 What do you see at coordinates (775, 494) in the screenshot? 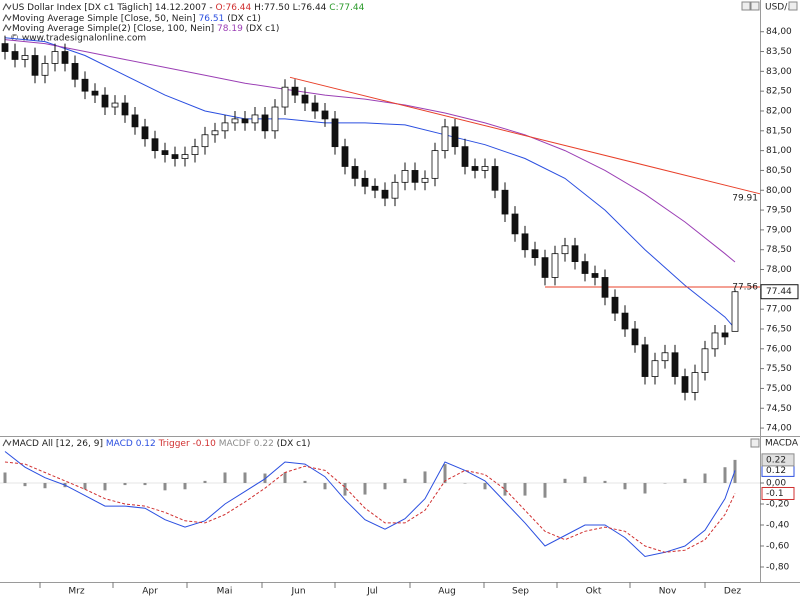
I see `value-tag-label: -0.1` at bounding box center [775, 494].